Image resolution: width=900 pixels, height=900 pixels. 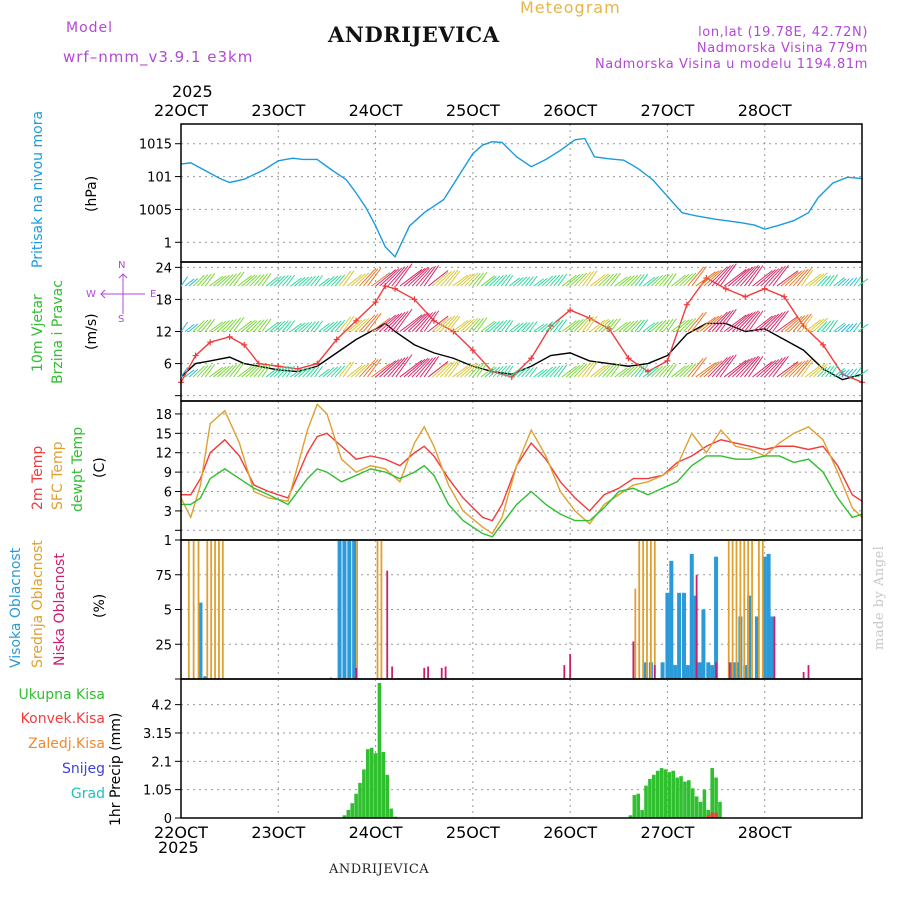 I want to click on legend-grad: Grad, so click(x=87, y=794).